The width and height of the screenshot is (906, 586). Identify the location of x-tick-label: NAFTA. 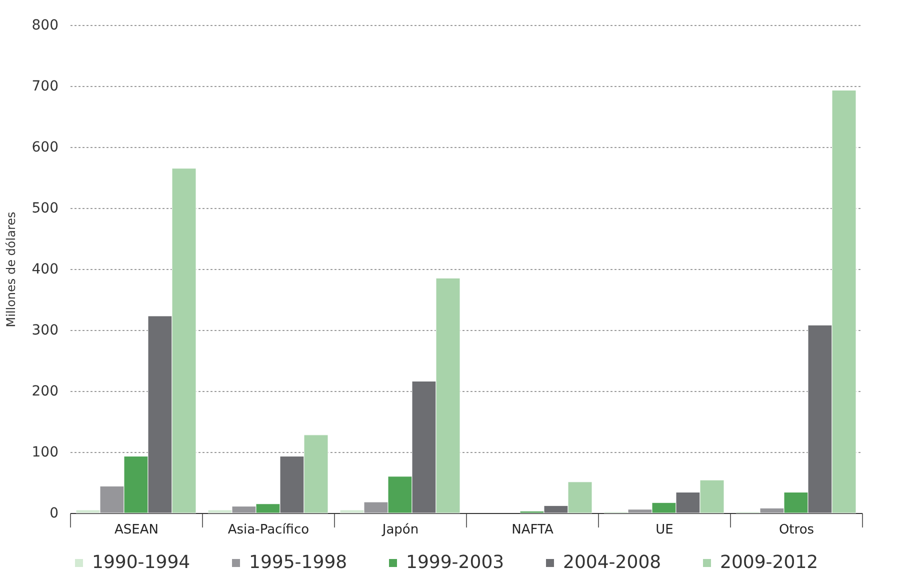
(533, 530).